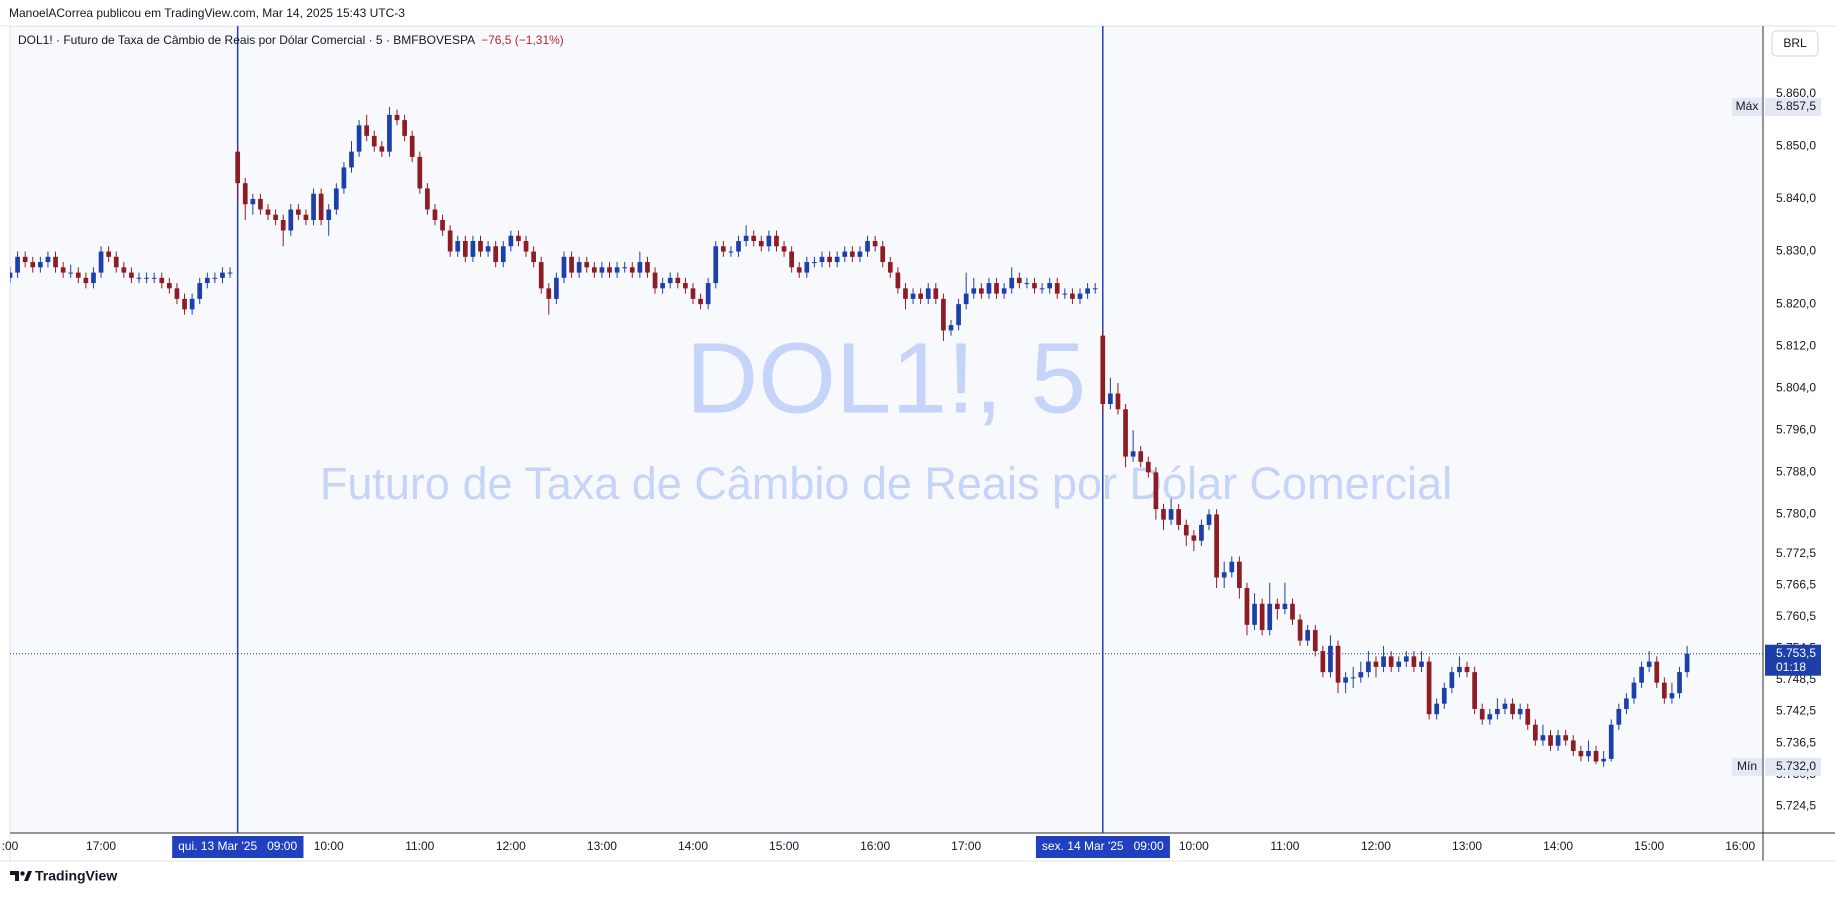  What do you see at coordinates (1284, 846) in the screenshot?
I see `x-tick-label: 11:00` at bounding box center [1284, 846].